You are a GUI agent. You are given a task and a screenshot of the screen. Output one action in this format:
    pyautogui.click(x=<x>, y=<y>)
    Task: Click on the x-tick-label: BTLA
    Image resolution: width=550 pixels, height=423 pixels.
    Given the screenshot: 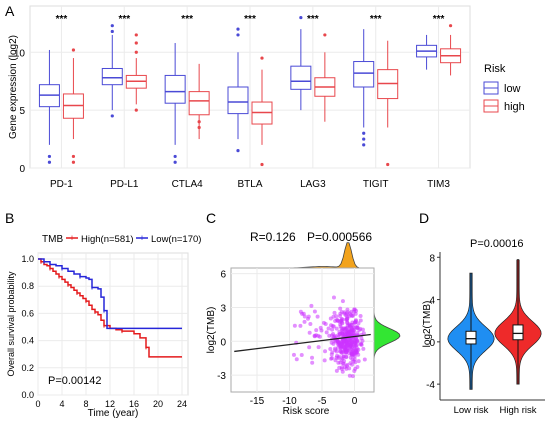 What is the action you would take?
    pyautogui.click(x=249, y=184)
    